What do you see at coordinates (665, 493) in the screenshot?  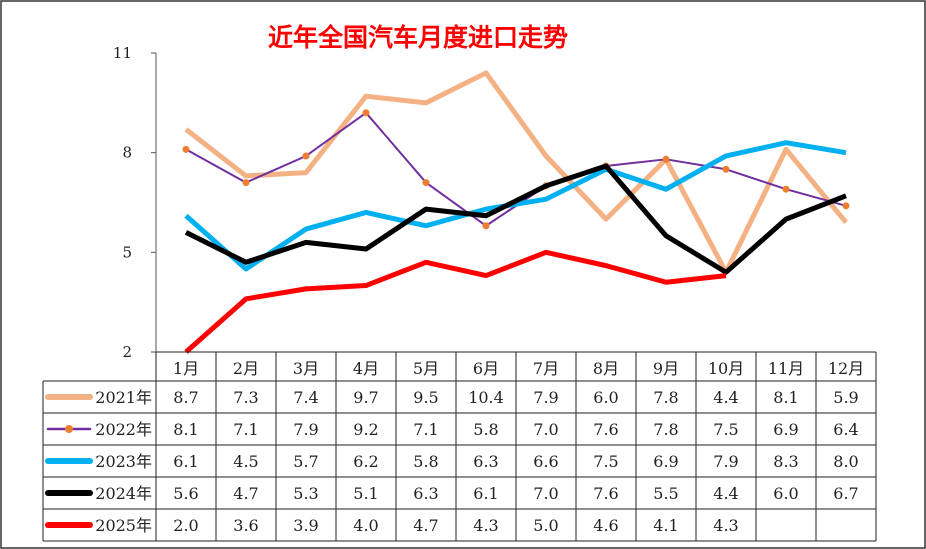 I see `data-cell: 5.5` at bounding box center [665, 493].